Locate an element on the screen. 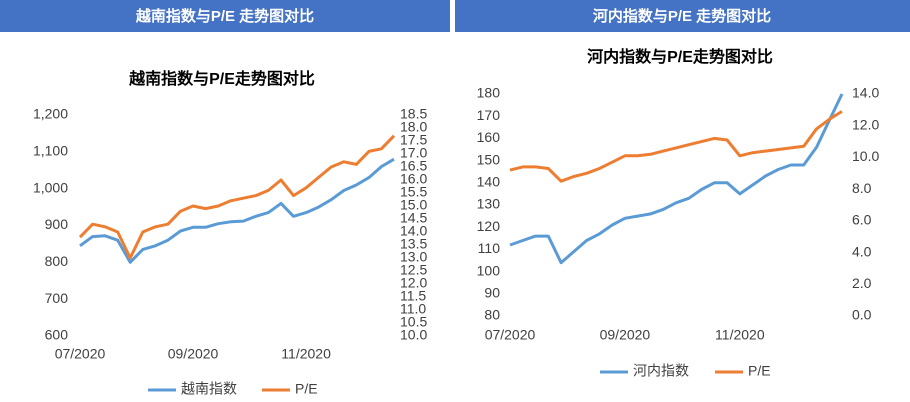 Image resolution: width=910 pixels, height=402 pixels. chart-title: 河内指数与P/E走势图对比 is located at coordinates (680, 56).